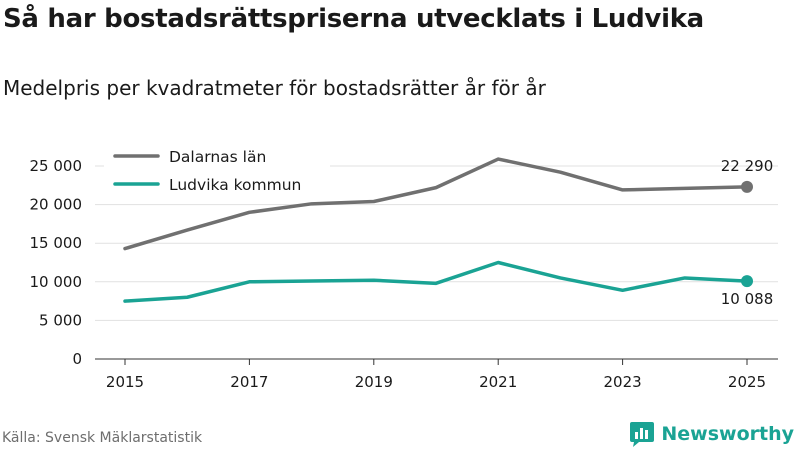 This screenshot has width=800, height=450. I want to click on legend-background, so click(217, 170).